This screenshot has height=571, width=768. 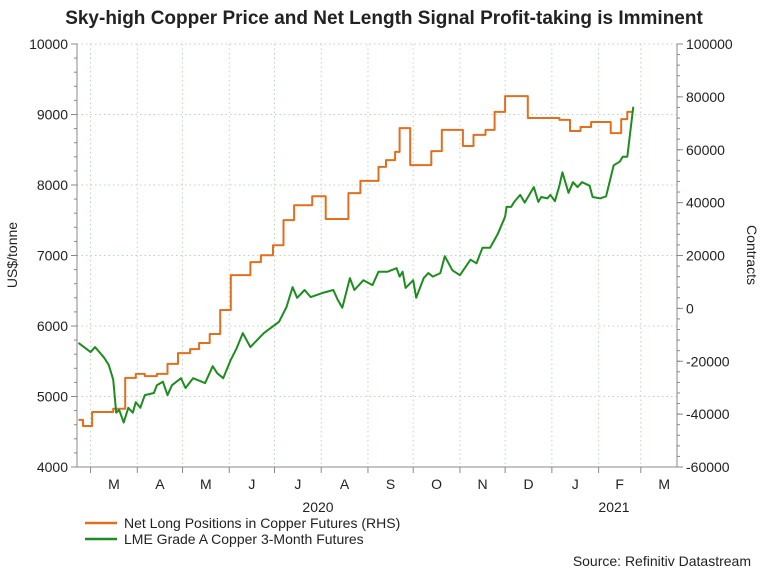 I want to click on y-right-tick-label: -20000, so click(x=708, y=361).